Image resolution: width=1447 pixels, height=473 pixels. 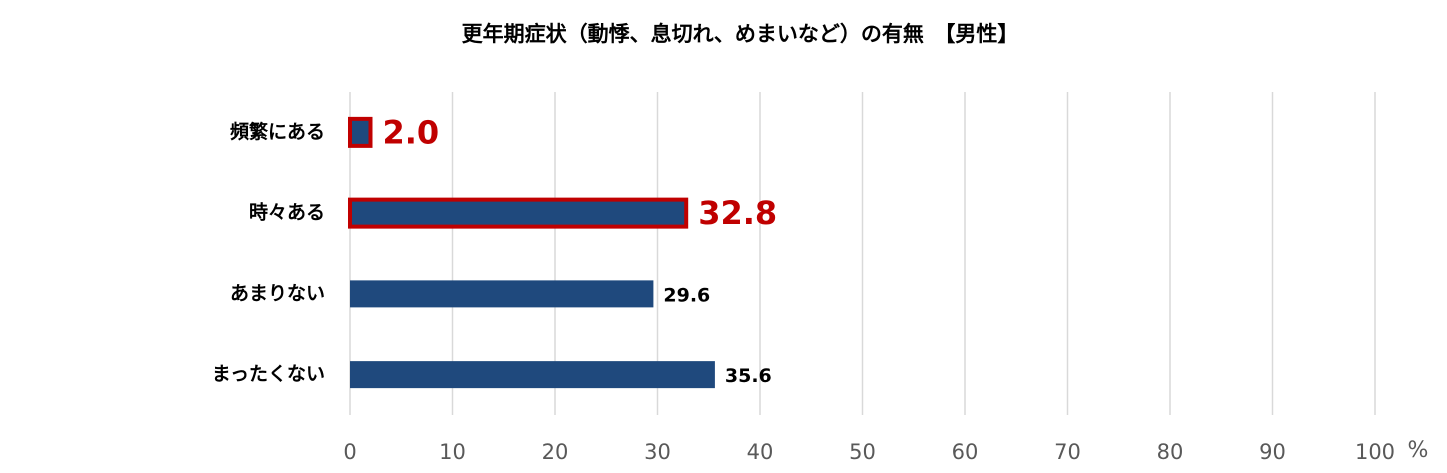 What do you see at coordinates (748, 376) in the screenshot?
I see `value-label: 35.6` at bounding box center [748, 376].